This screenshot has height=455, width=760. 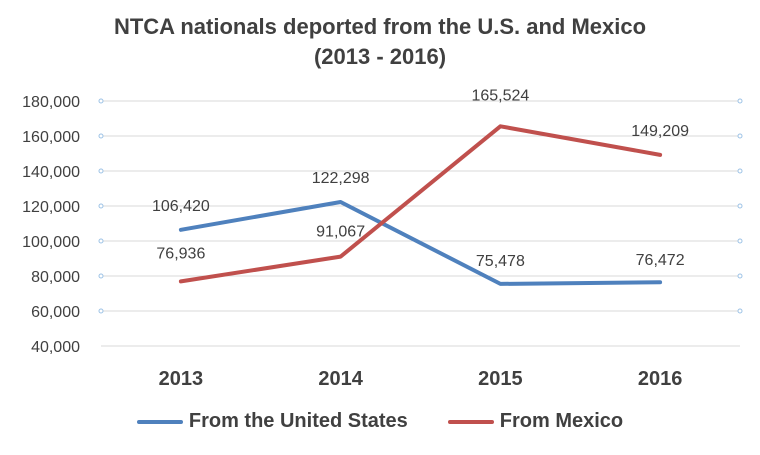 I want to click on legend: From the United States From Mexico, so click(x=380, y=421).